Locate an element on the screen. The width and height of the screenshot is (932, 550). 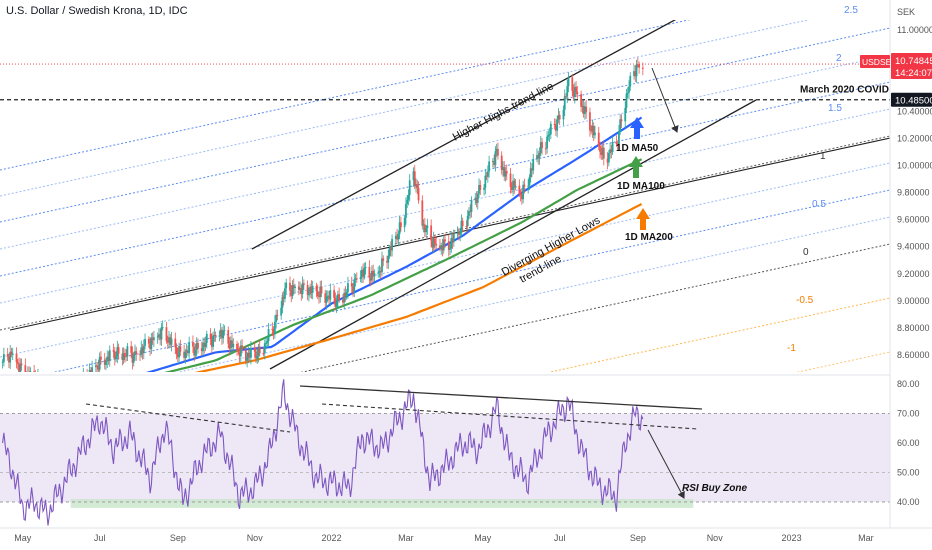
rsi-dashed-trend-line-left is located at coordinates (188, 418).